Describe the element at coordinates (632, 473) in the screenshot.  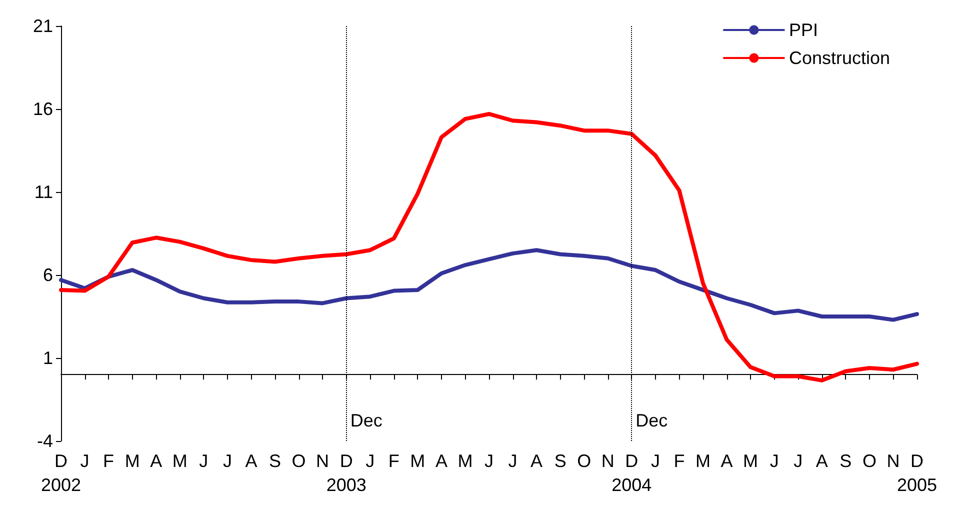
I see `x-tick-label: D 2004` at that location.